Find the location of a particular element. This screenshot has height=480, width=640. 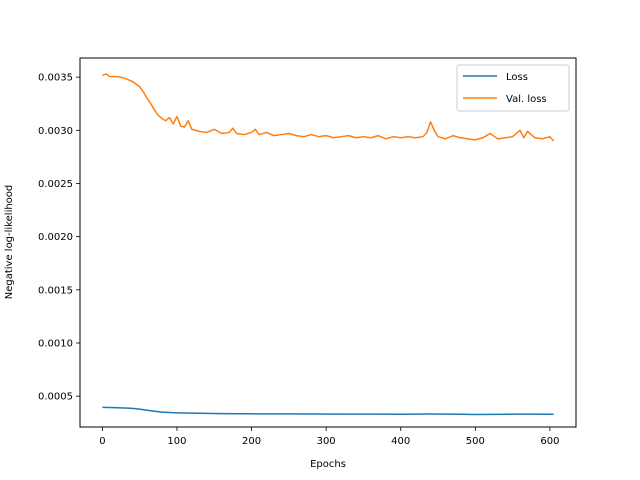

y-tick-label: 0.0030 is located at coordinates (55, 131).